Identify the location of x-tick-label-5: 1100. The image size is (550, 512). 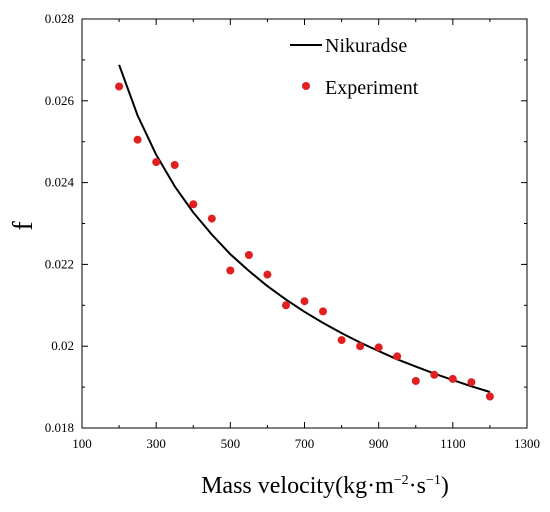
(453, 443).